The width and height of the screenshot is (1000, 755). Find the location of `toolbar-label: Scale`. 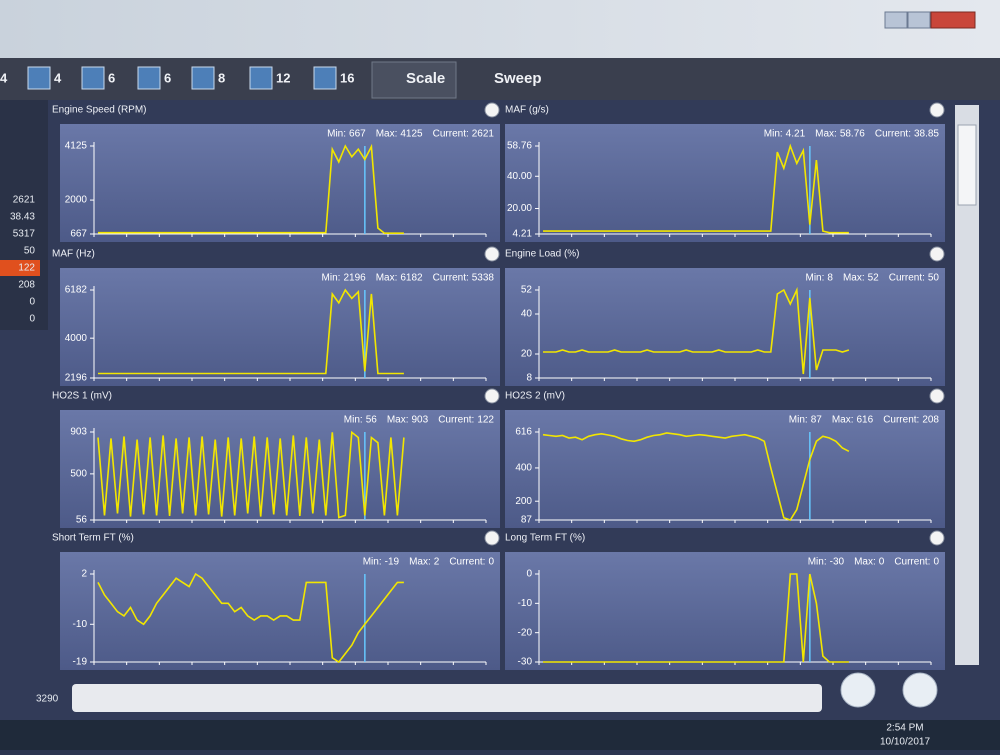

toolbar-label: Scale is located at coordinates (425, 78).